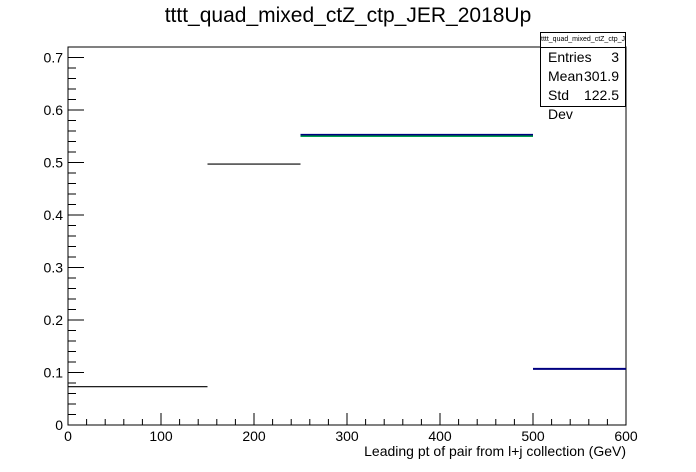 The image size is (696, 472). Describe the element at coordinates (348, 15) in the screenshot. I see `chart-title: tttt_quad_mixed_ctZ_ctp_JER_2018Up` at that location.